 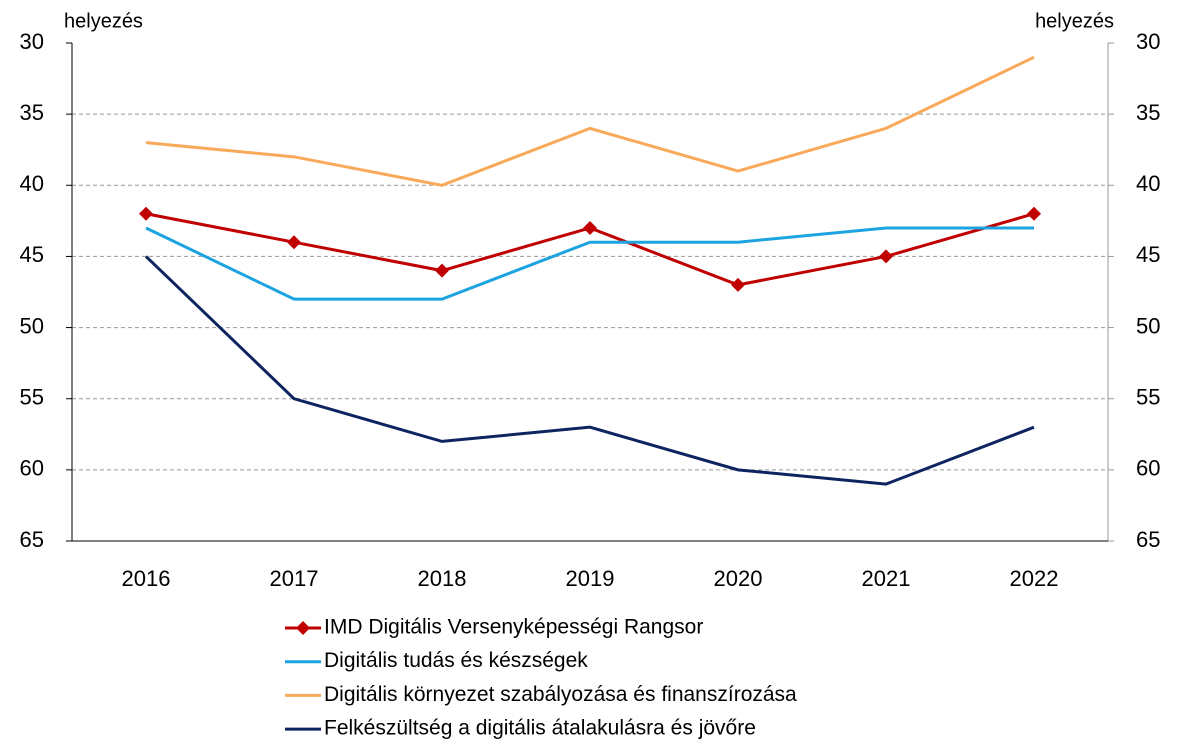 What do you see at coordinates (32, 254) in the screenshot?
I see `y-tick-label: 45` at bounding box center [32, 254].